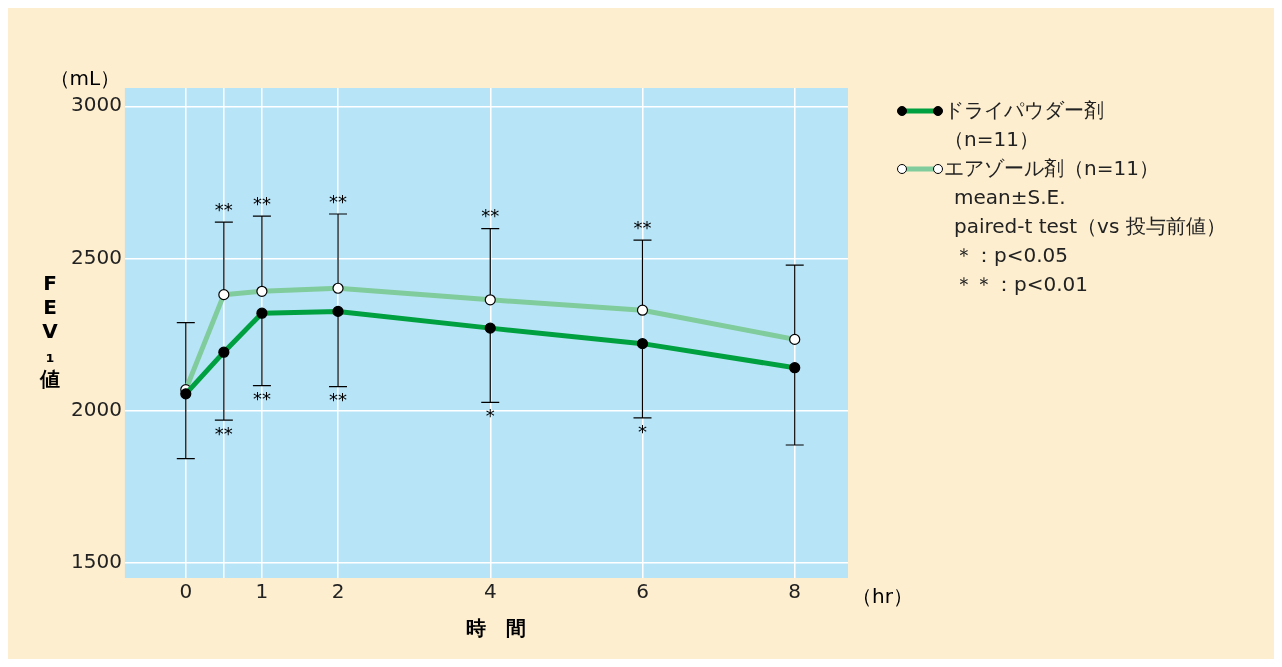  What do you see at coordinates (49, 331) in the screenshot?
I see `y-axis-title: FEV₁値` at bounding box center [49, 331].